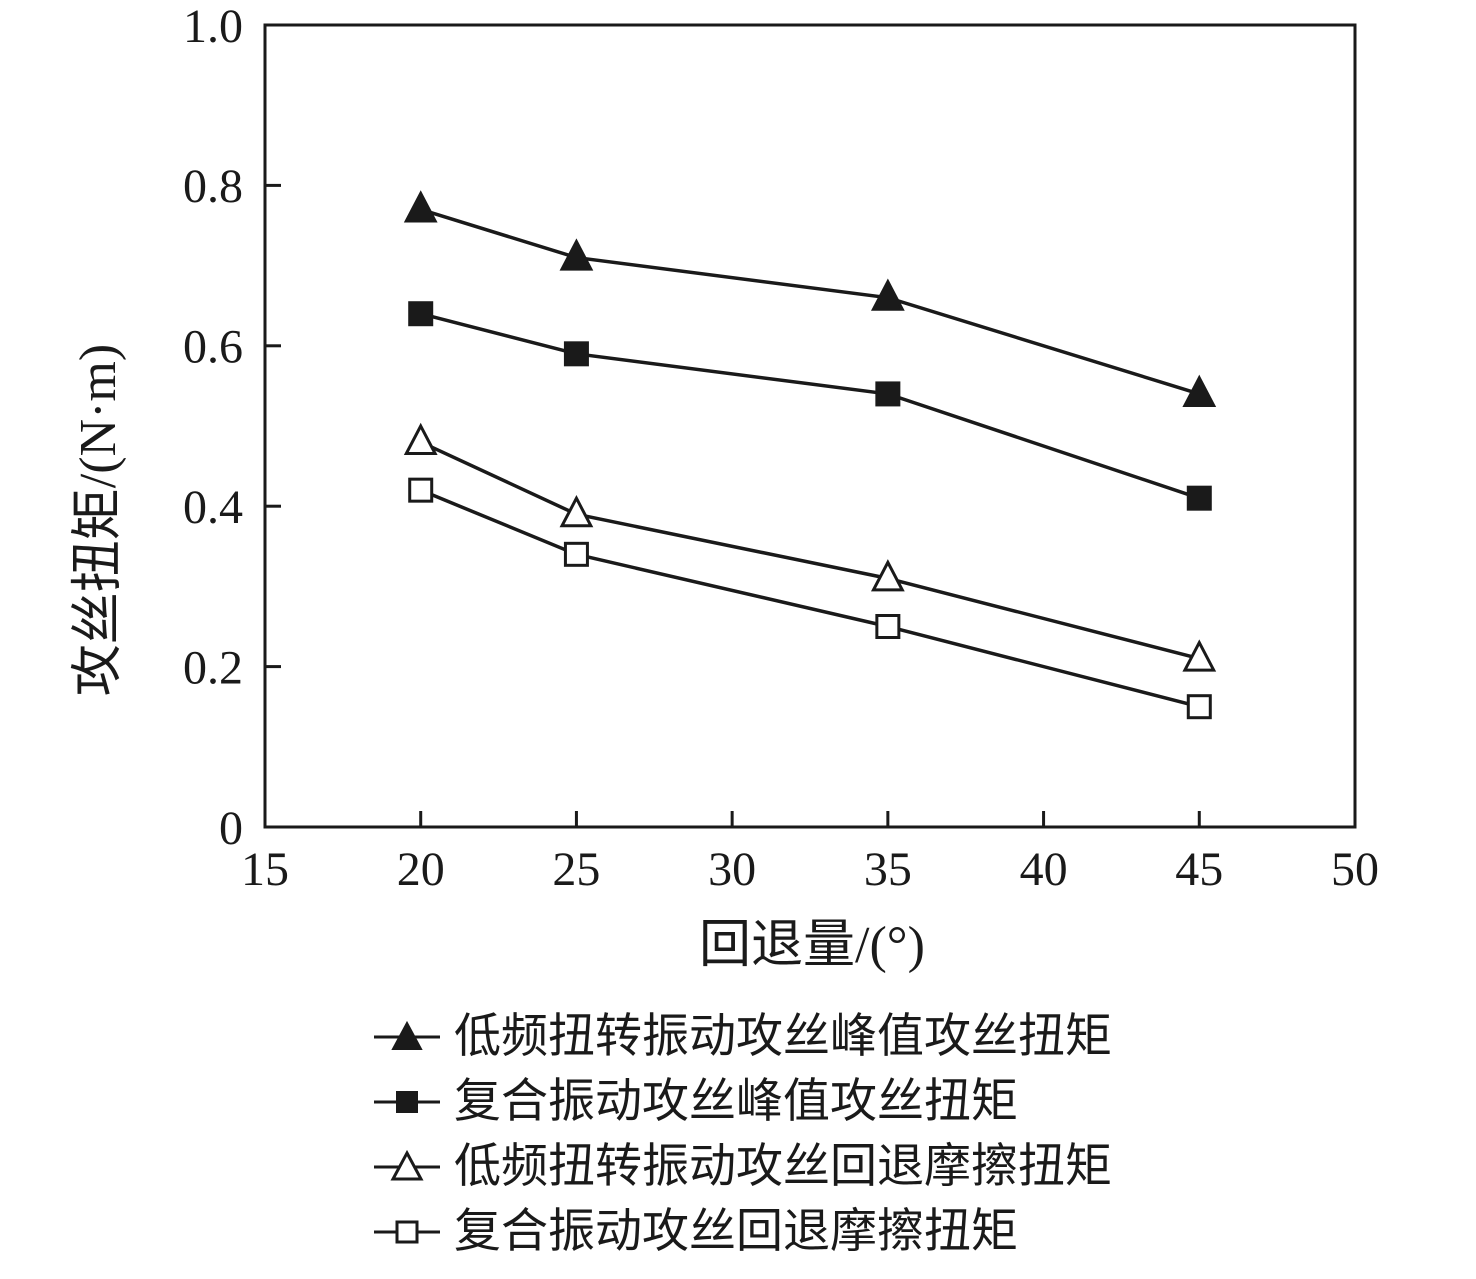  What do you see at coordinates (736, 1232) in the screenshot?
I see `legend-label: 复合振动攻丝回退摩擦扭矩` at bounding box center [736, 1232].